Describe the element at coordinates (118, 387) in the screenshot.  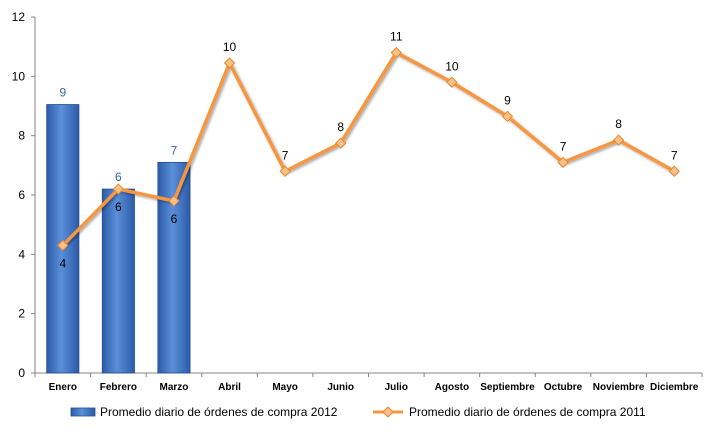
I see `x-tick-label: Febrero` at that location.